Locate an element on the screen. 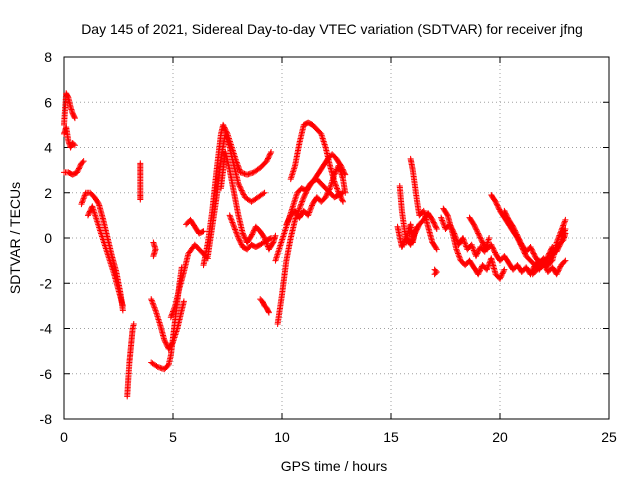 The height and width of the screenshot is (485, 640). x-tick-label: 10 is located at coordinates (282, 437).